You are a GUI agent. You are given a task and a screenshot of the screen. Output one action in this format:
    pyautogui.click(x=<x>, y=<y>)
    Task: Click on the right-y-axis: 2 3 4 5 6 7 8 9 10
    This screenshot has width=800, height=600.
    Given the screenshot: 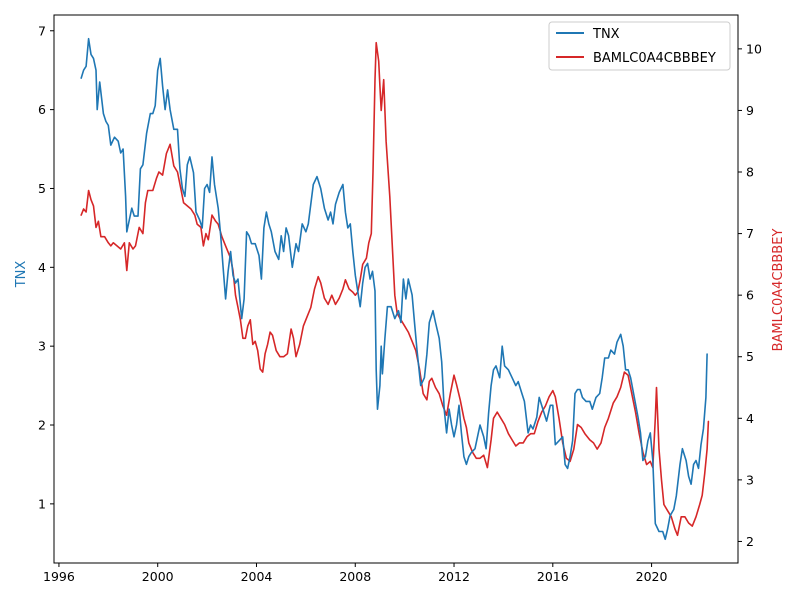 What is the action you would take?
    pyautogui.click(x=750, y=295)
    